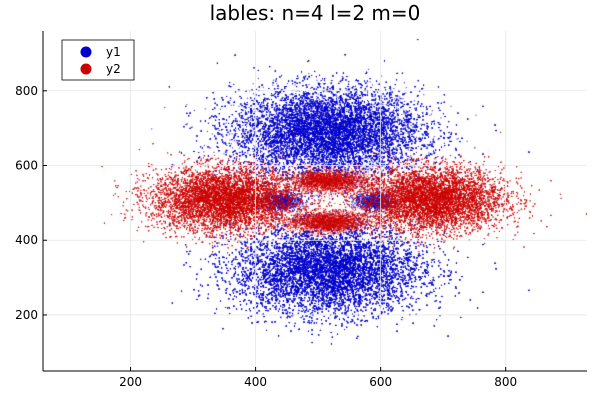 The height and width of the screenshot is (400, 600). What do you see at coordinates (26, 315) in the screenshot?
I see `y-tick-label: 200` at bounding box center [26, 315].